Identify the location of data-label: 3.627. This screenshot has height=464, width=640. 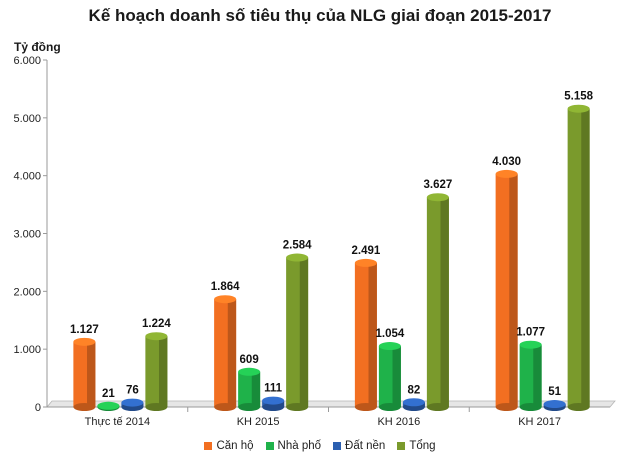
(437, 185).